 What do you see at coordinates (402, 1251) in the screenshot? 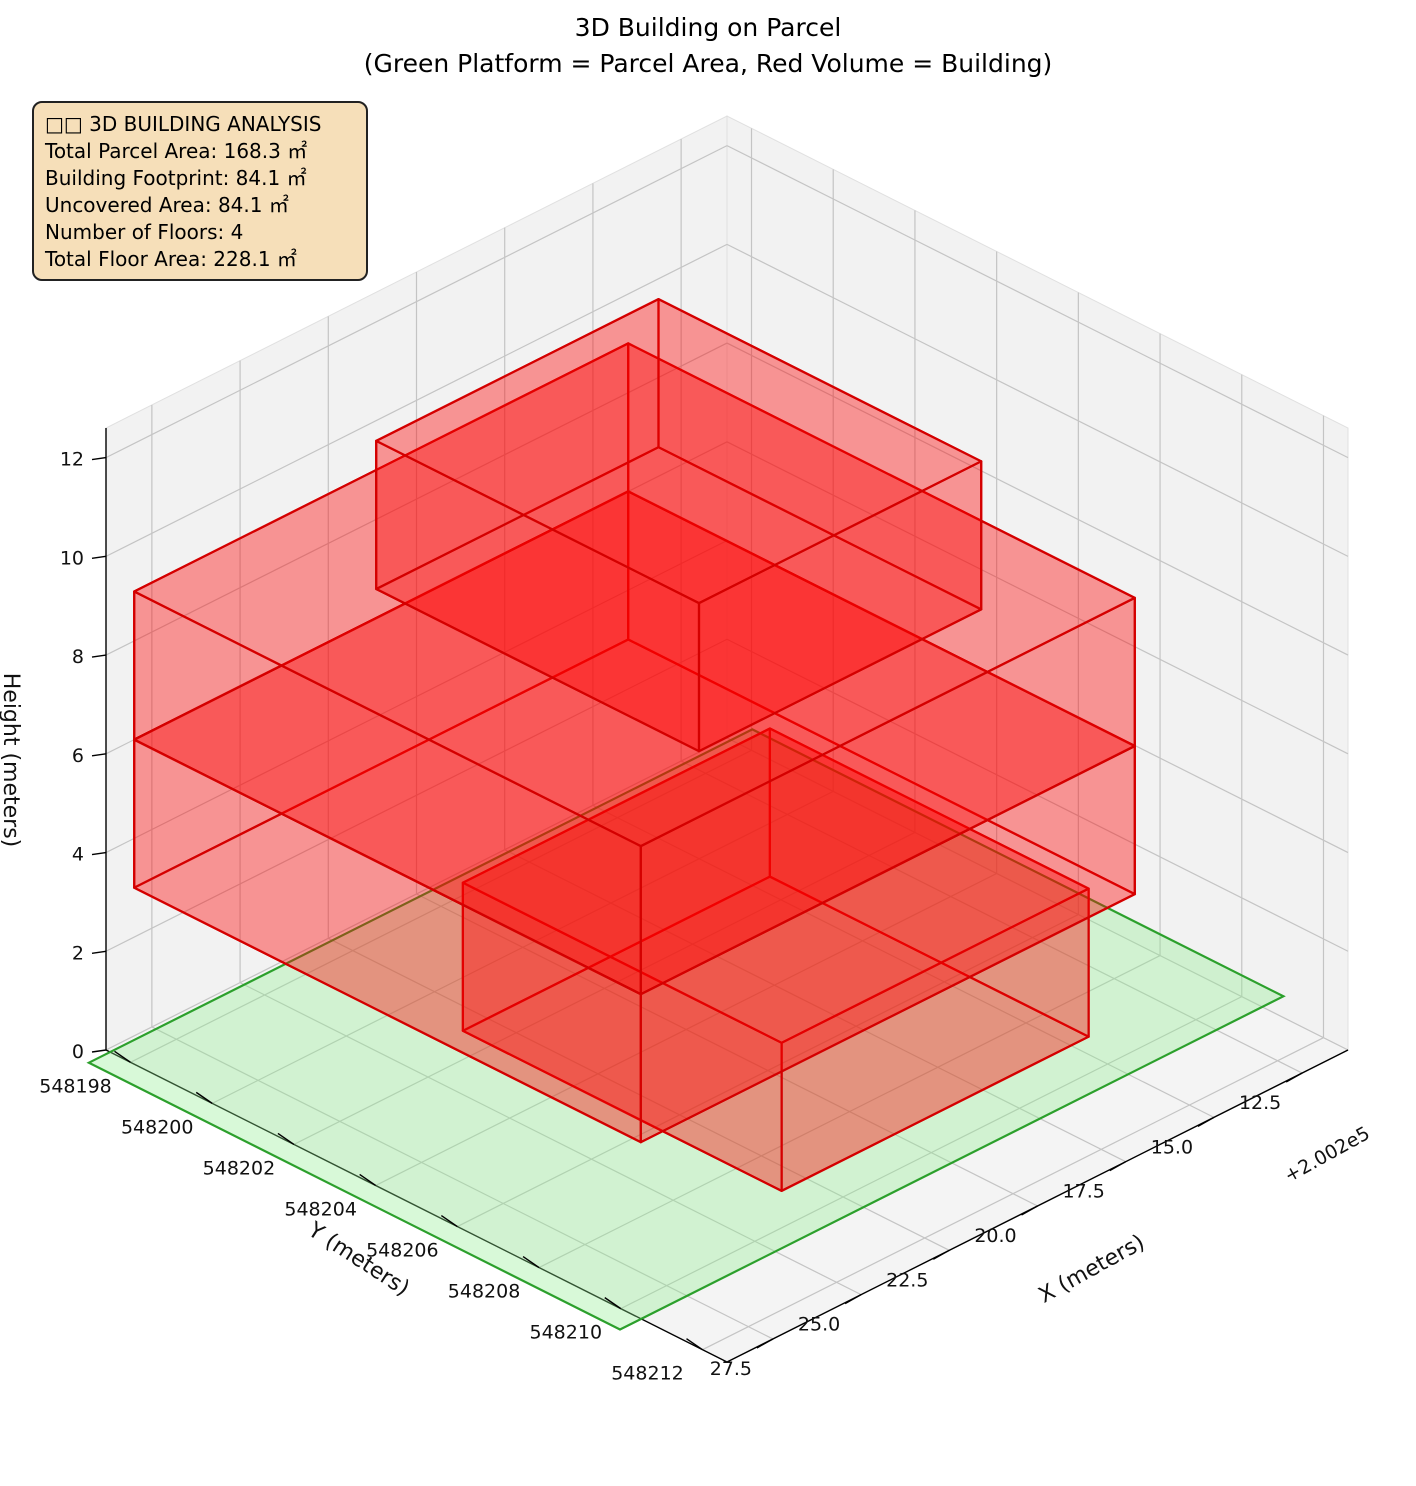
I see `y-tick-label: 548206` at bounding box center [402, 1251].